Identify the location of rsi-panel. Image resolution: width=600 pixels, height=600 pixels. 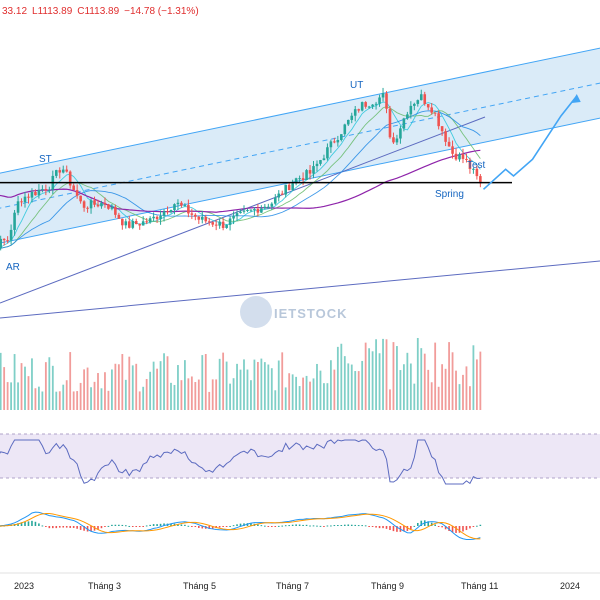
(300, 459).